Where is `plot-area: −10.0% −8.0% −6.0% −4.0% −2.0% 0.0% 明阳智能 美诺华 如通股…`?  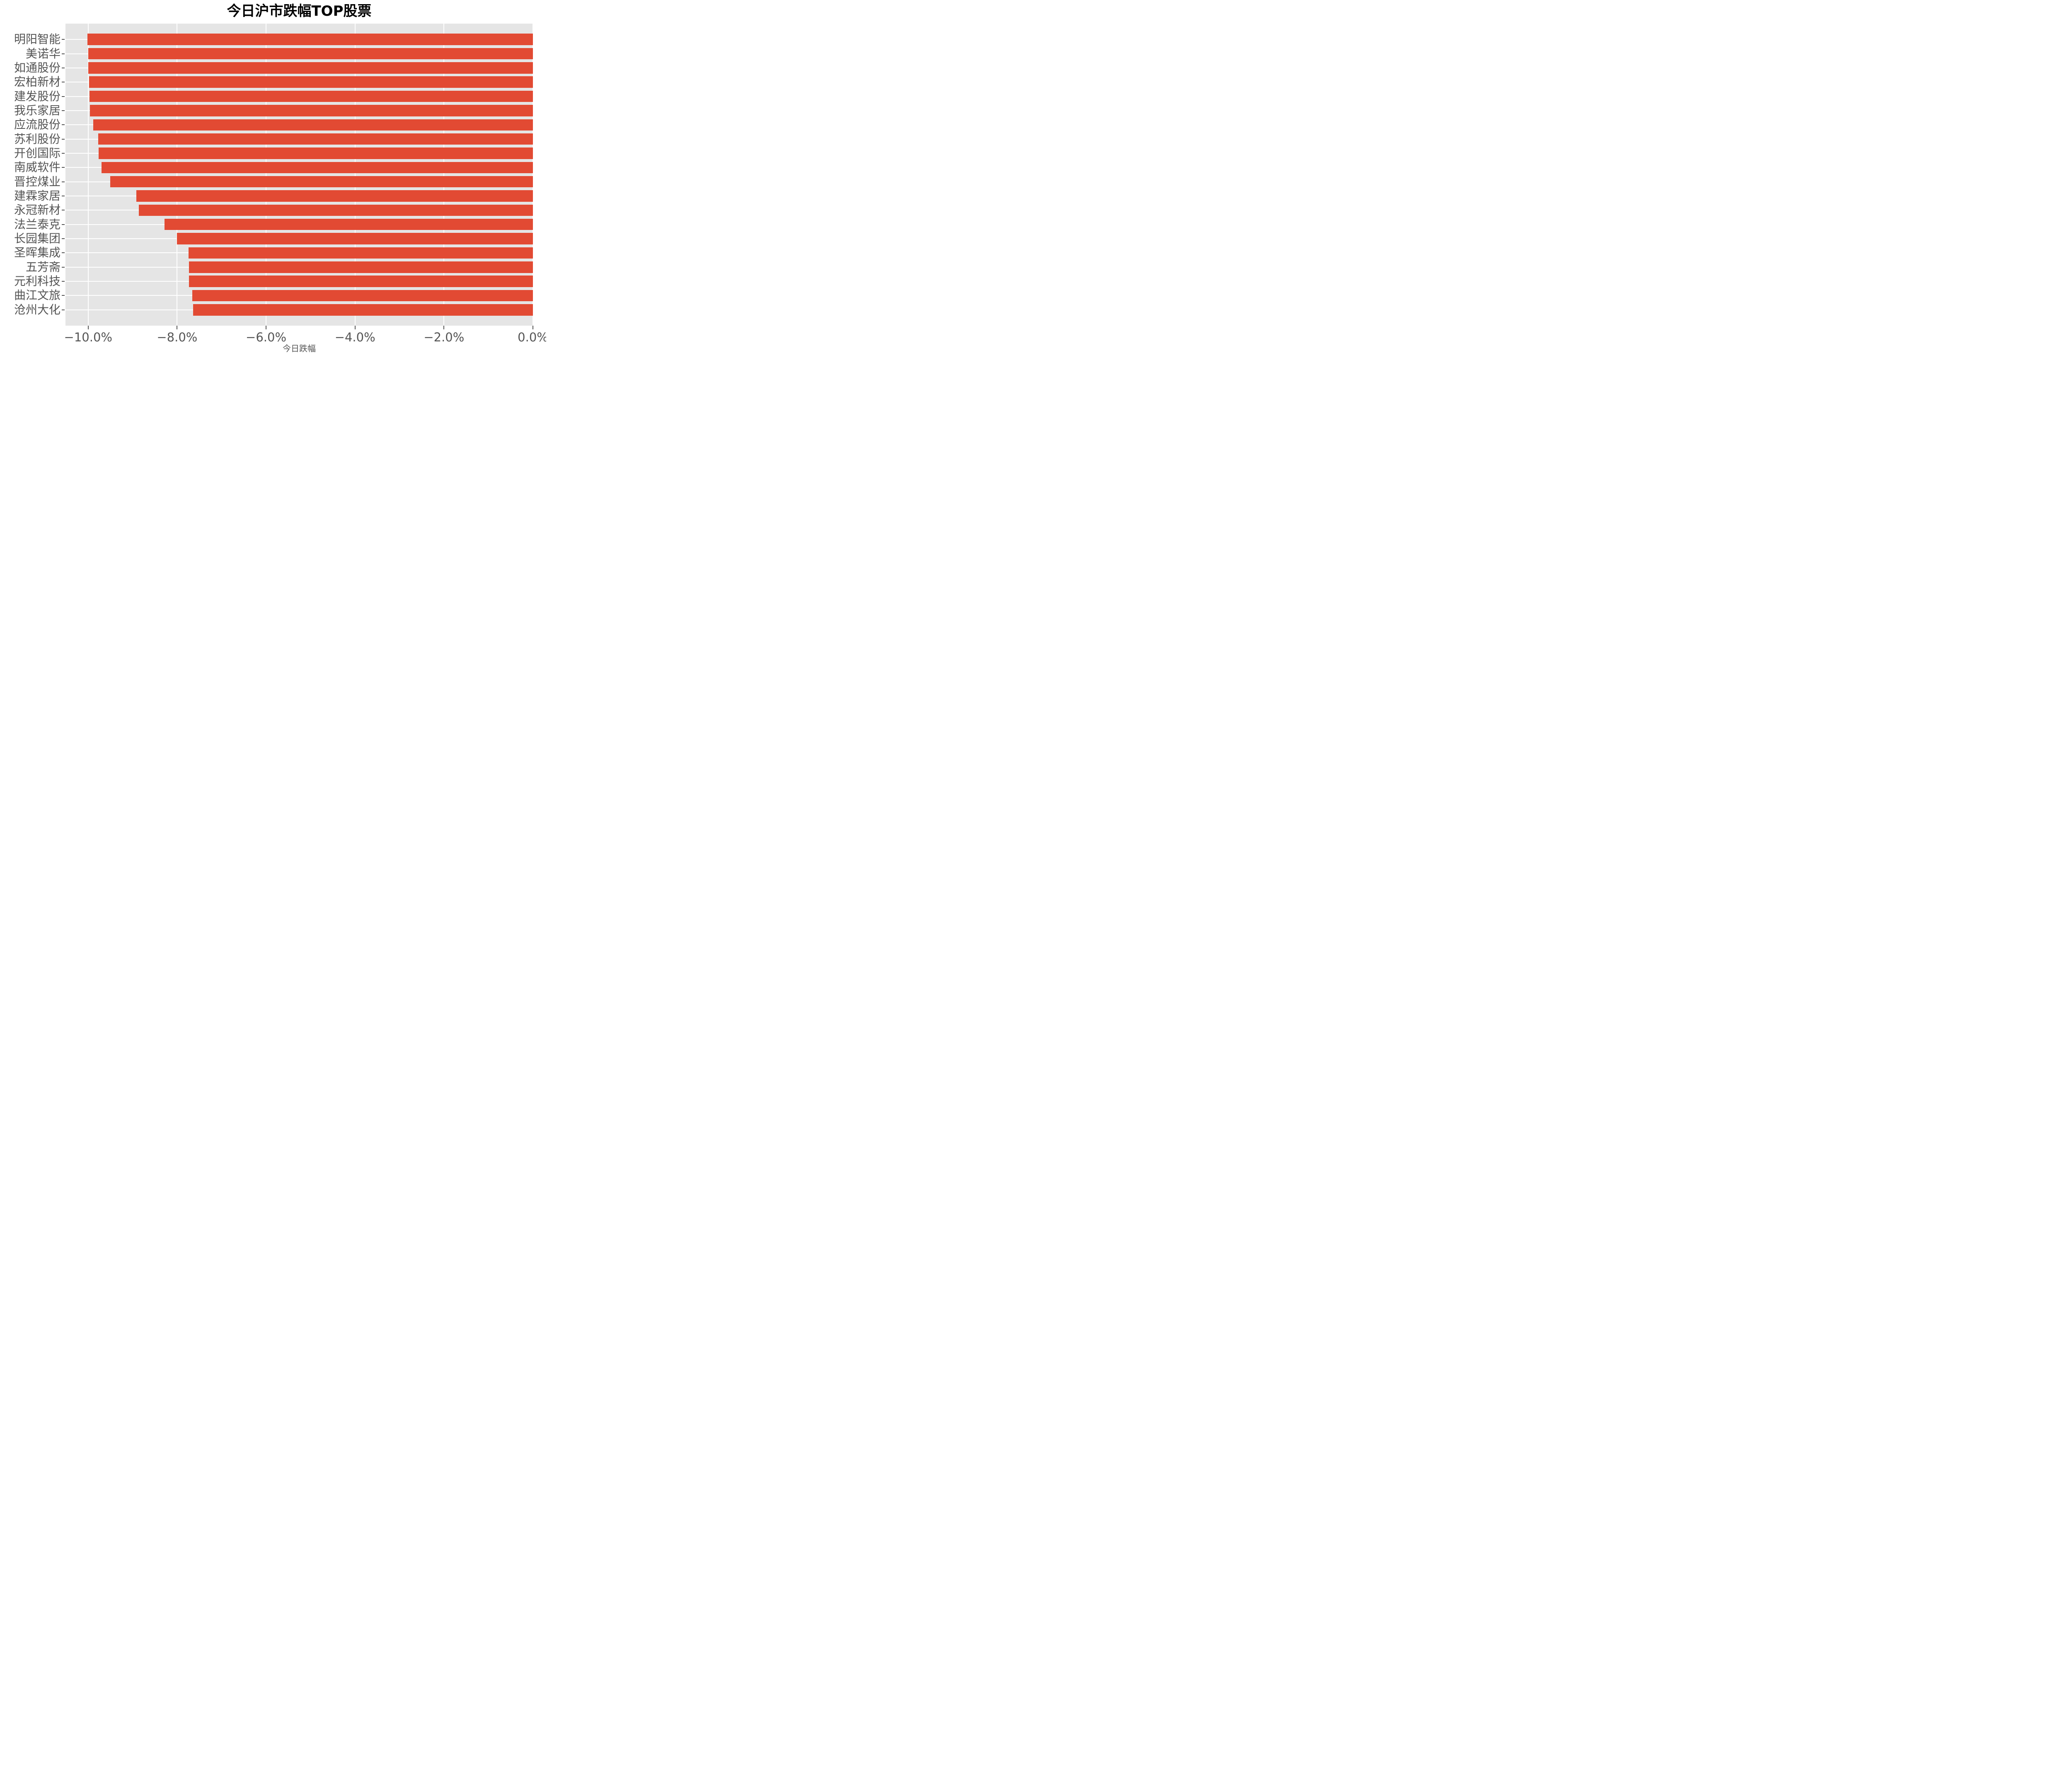 plot-area: −10.0% −8.0% −6.0% −4.0% −2.0% 0.0% 明阳智能 美诺华 如通股… is located at coordinates (280, 184).